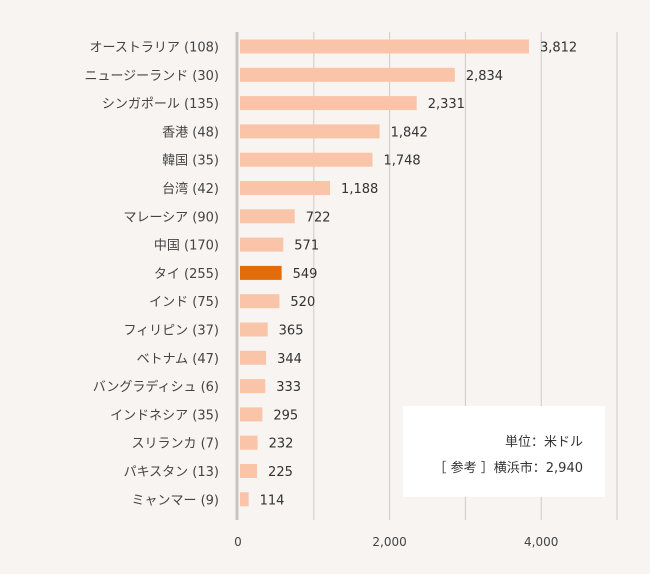 This screenshot has height=574, width=650. Describe the element at coordinates (272, 500) in the screenshot. I see `value-label: 114` at that location.